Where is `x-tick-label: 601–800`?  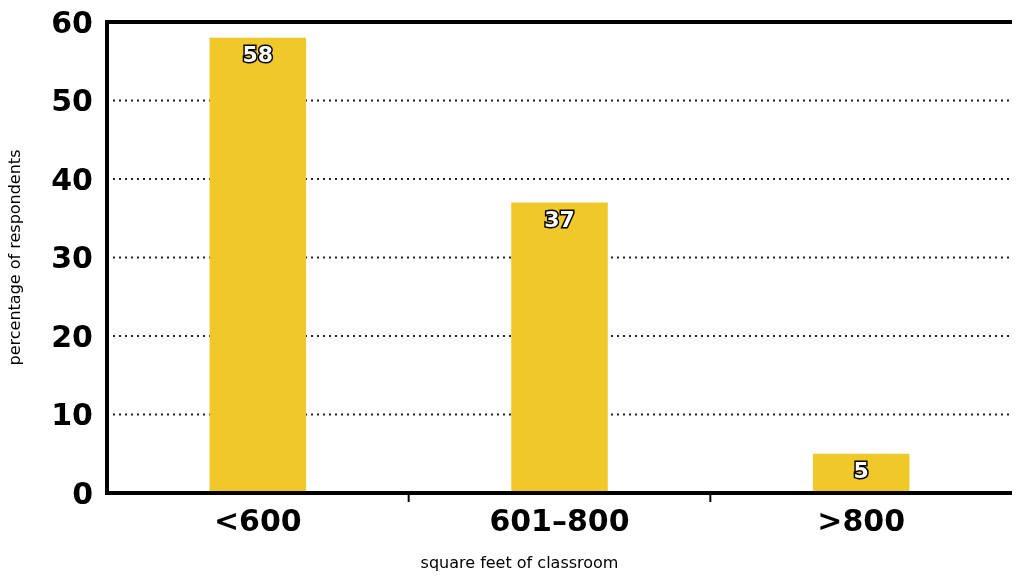
x-tick-label: 601–800 is located at coordinates (559, 520).